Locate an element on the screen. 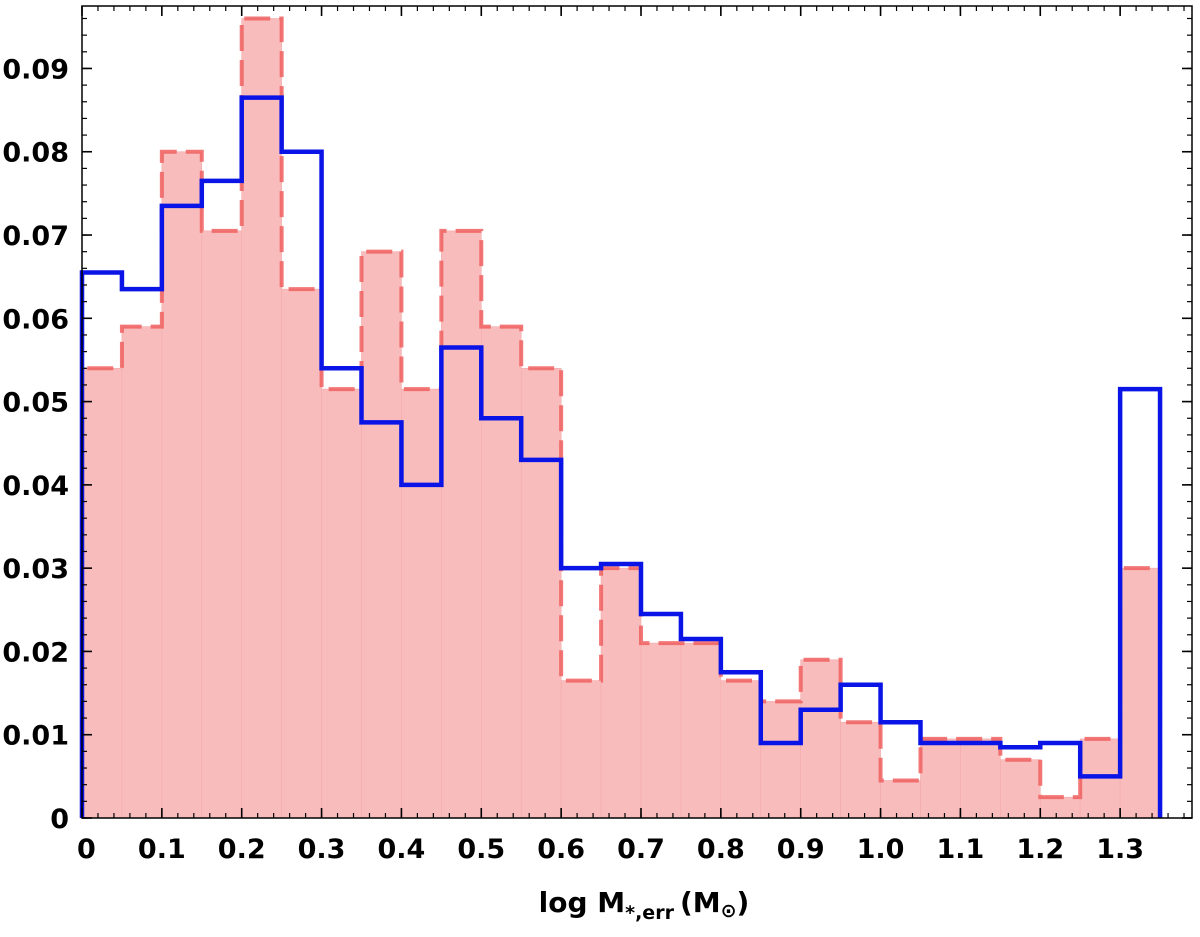 The image size is (1200, 937). x-tick-label: 0.7 is located at coordinates (641, 849).